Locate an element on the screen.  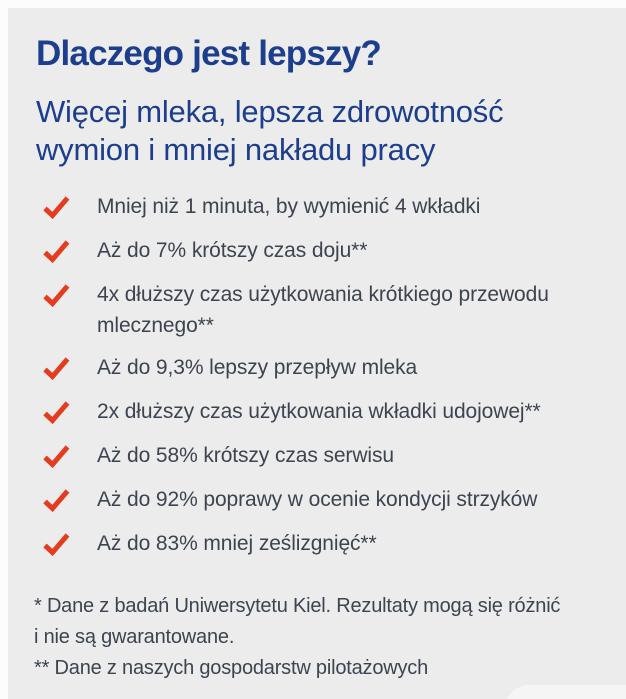
page-subtitle-line: Więcej mleka, lepsza zdrowotność is located at coordinates (270, 111).